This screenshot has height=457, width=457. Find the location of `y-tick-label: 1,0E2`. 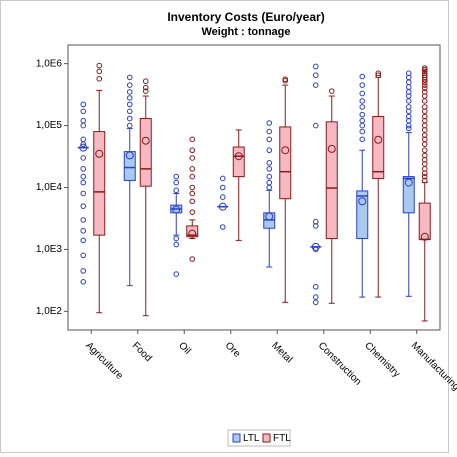

y-tick-label: 1,0E2 is located at coordinates (49, 311).